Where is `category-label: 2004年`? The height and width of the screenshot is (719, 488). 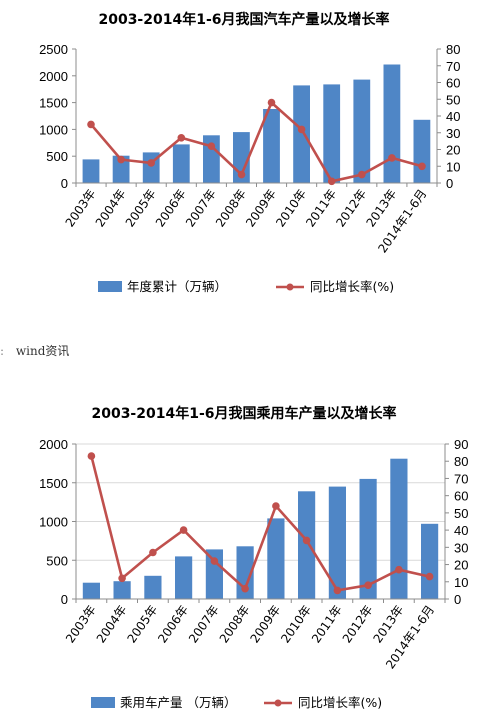
category-label: 2004年 is located at coordinates (112, 624).